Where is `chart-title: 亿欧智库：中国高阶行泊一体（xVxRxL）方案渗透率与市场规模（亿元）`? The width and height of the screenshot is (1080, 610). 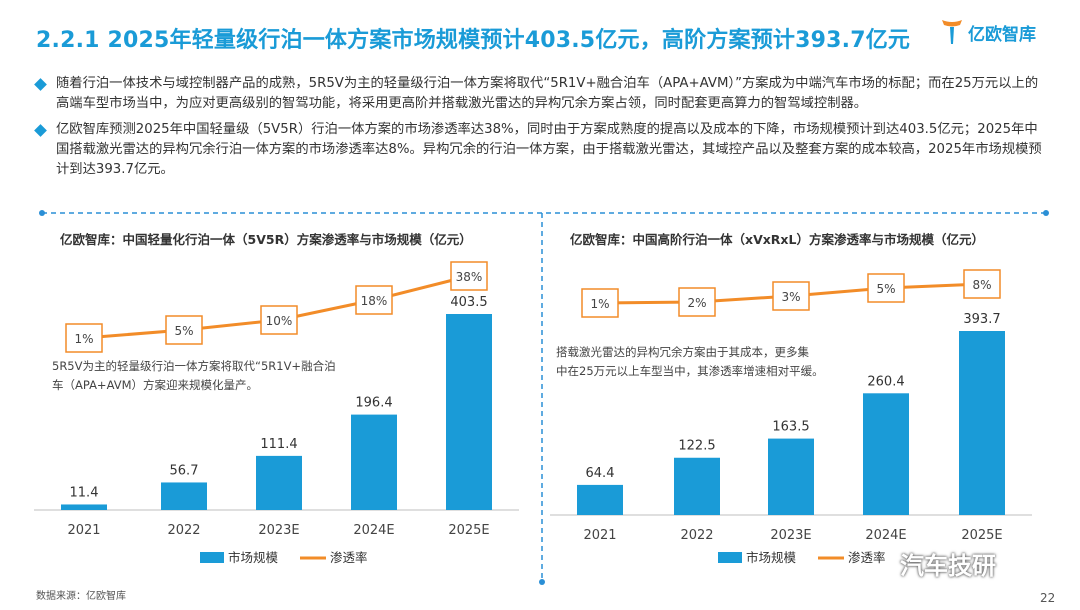 chart-title: 亿欧智库：中国高阶行泊一体（xVxRxL）方案渗透率与市场规模（亿元） is located at coordinates (777, 239).